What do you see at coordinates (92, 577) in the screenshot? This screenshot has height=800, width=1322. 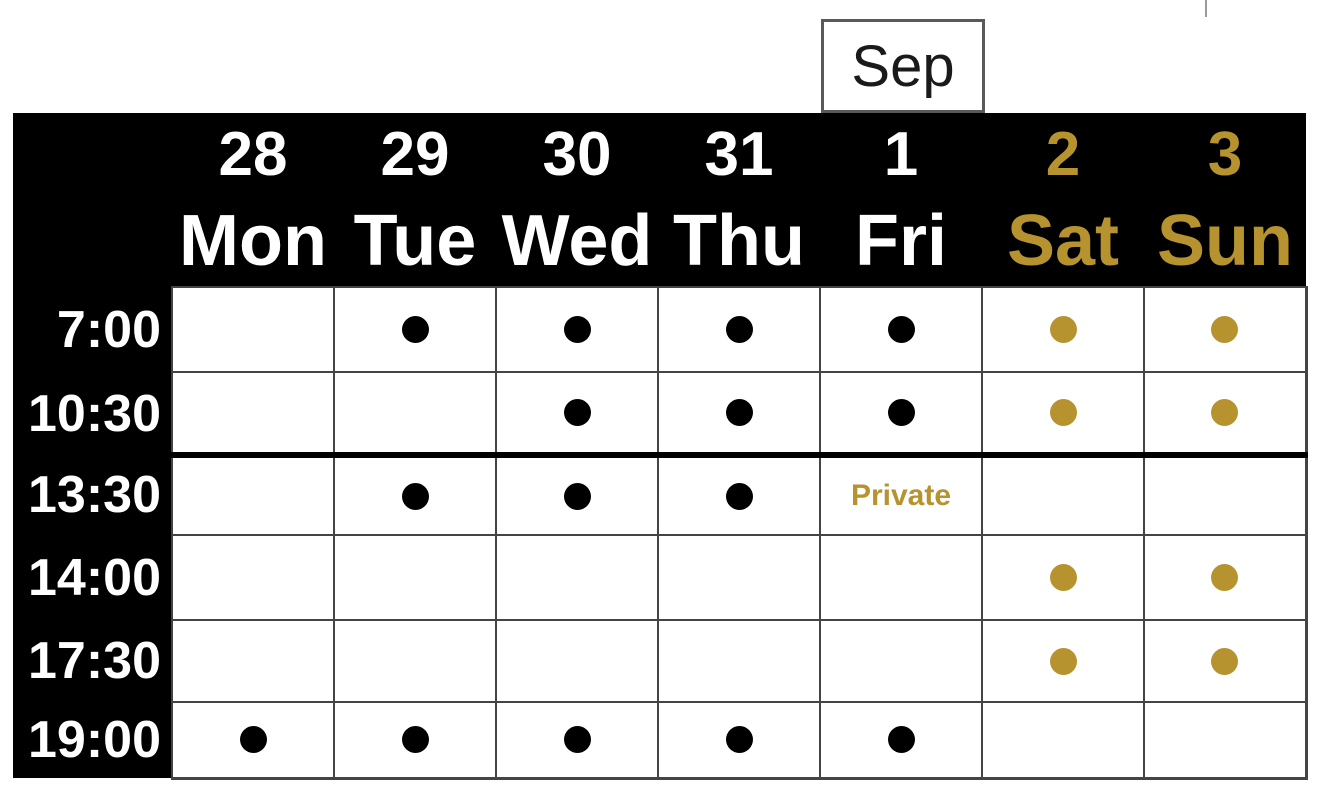 I see `time-label-1400: 14:00` at bounding box center [92, 577].